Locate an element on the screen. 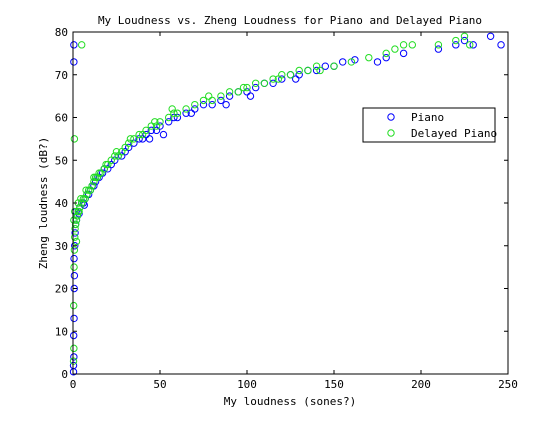 This screenshot has width=560, height=425. x-tick-label: 200 is located at coordinates (421, 384).